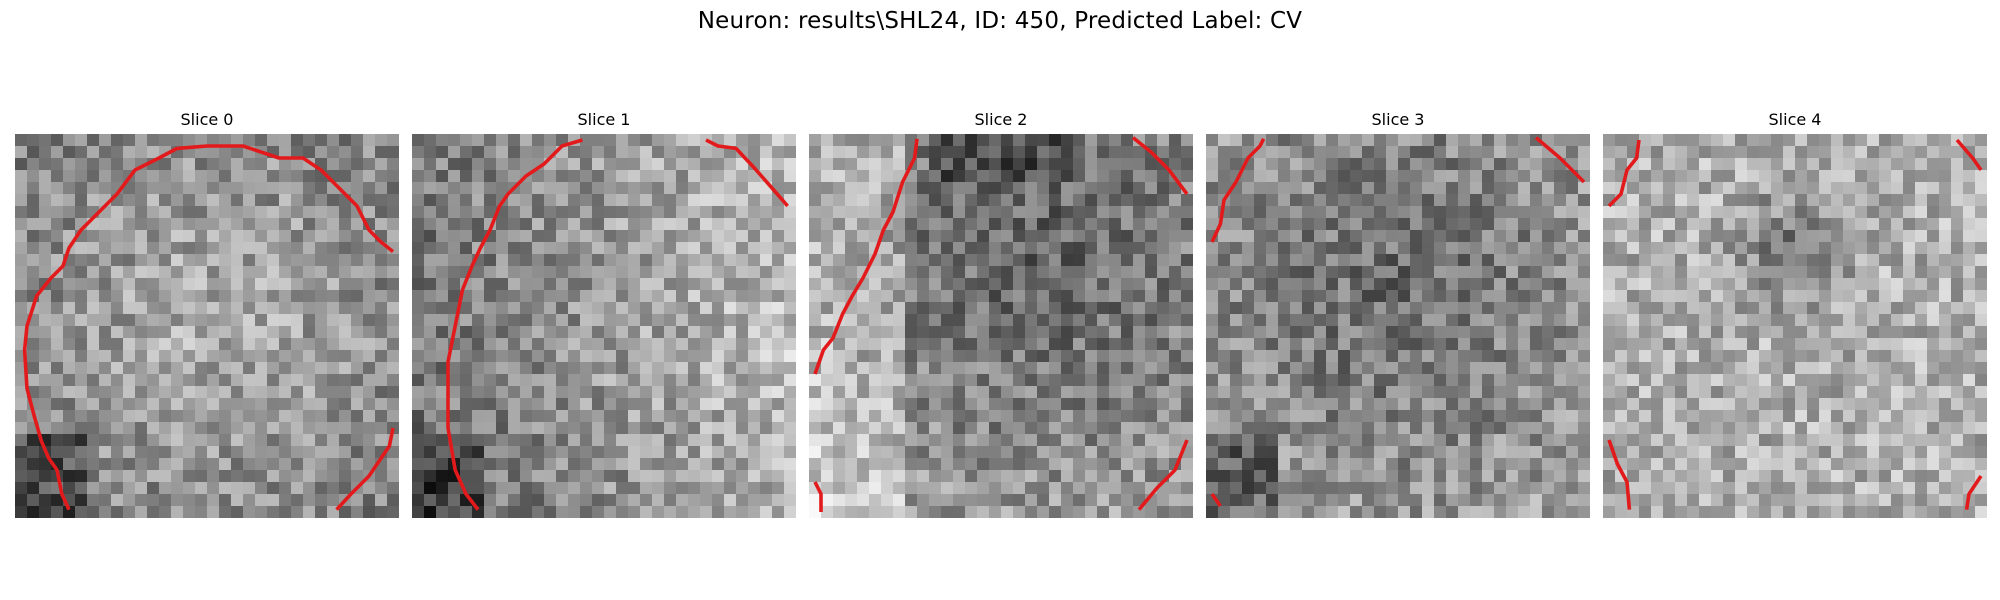  Describe the element at coordinates (365, 469) in the screenshot. I see `contour-line` at that location.